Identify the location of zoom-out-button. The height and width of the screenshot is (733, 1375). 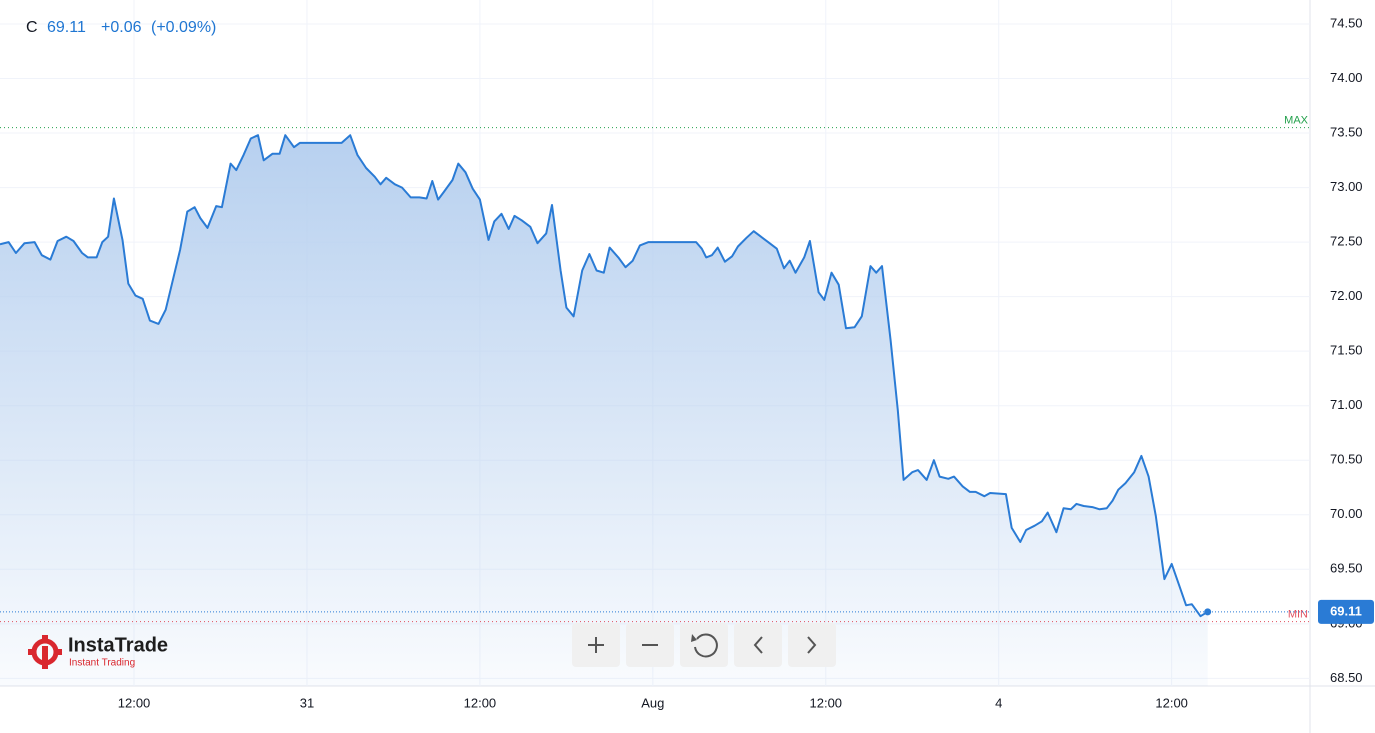
(650, 645).